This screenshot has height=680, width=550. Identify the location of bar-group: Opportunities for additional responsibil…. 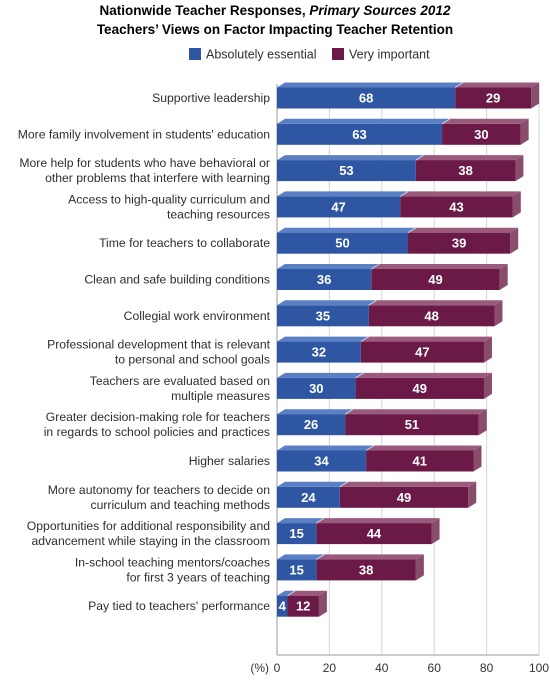
(233, 532).